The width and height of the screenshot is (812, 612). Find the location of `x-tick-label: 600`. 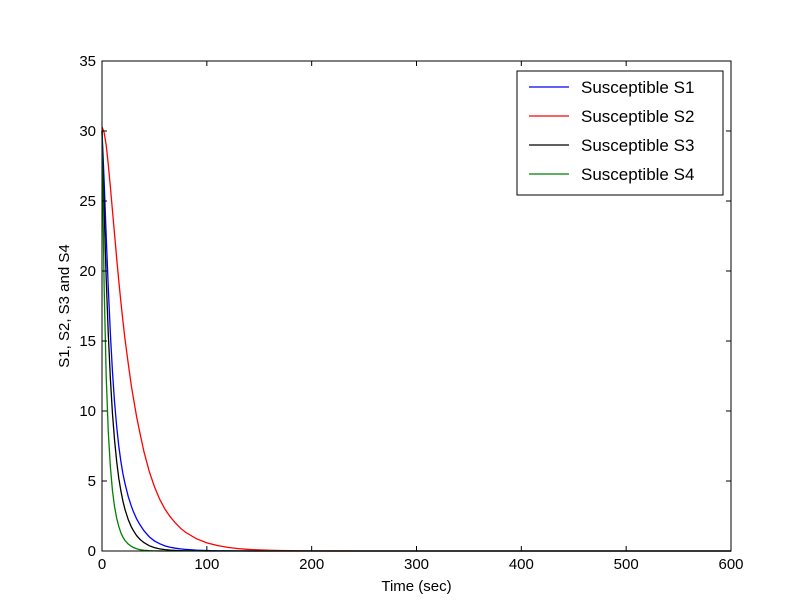

x-tick-label: 600 is located at coordinates (730, 564).